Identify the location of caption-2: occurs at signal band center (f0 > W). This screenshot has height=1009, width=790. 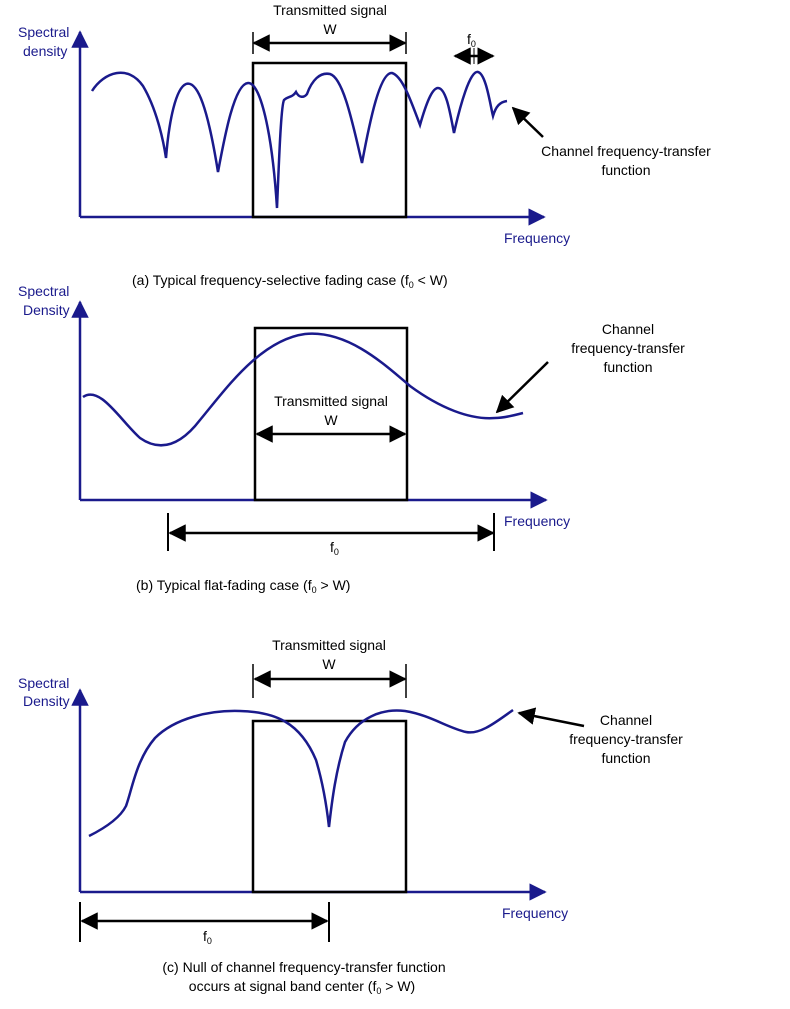
(302, 987).